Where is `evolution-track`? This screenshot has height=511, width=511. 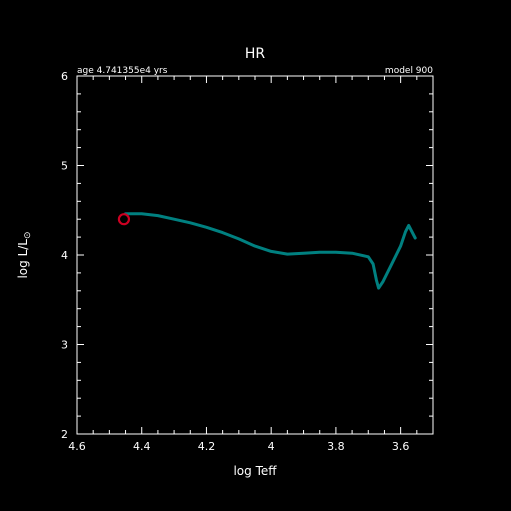
evolution-track is located at coordinates (270, 251).